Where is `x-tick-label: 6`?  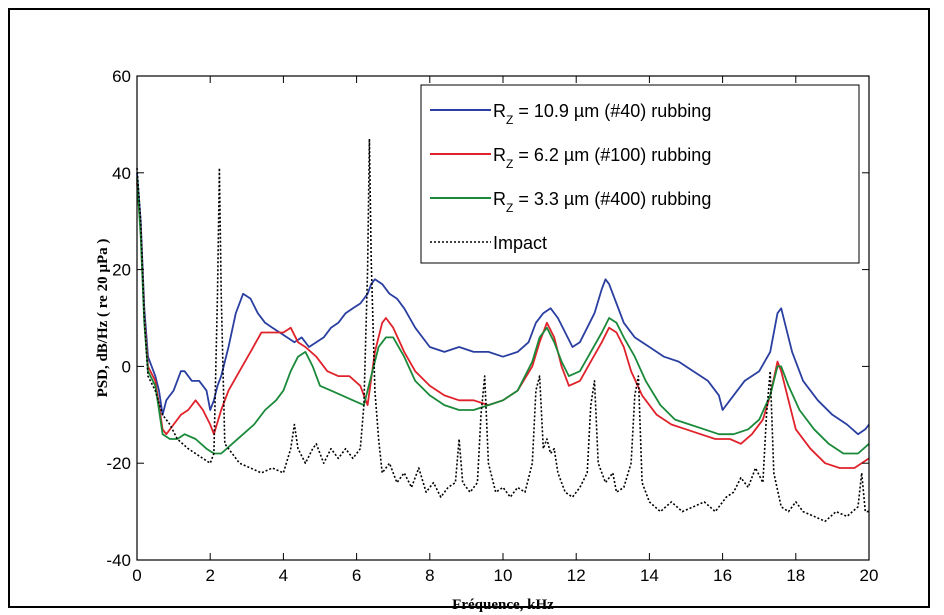 x-tick-label: 6 is located at coordinates (356, 575).